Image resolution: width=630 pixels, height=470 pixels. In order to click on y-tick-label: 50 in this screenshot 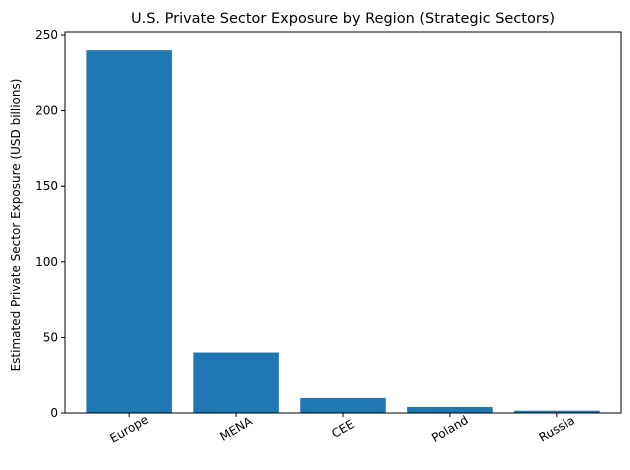, I will do `click(50, 337)`.